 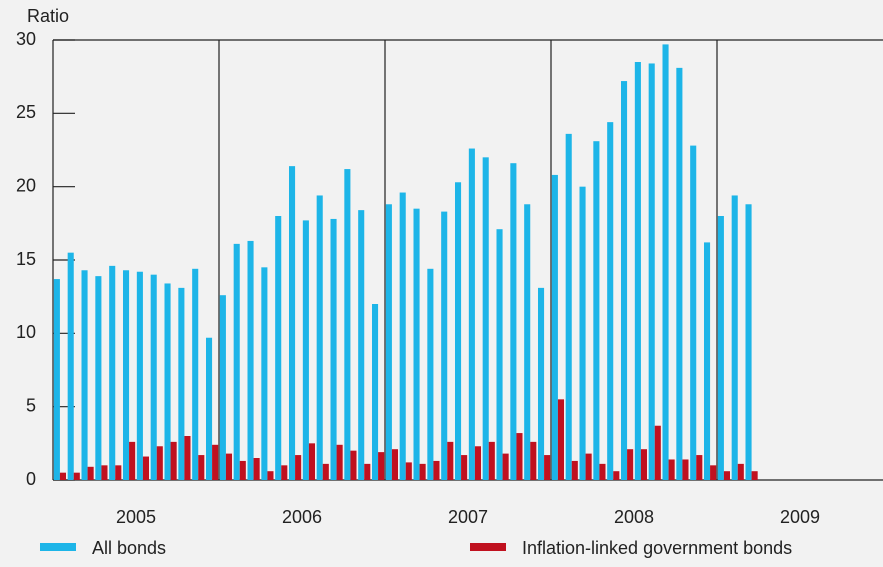 What do you see at coordinates (468, 517) in the screenshot?
I see `x-group-label: 2007` at bounding box center [468, 517].